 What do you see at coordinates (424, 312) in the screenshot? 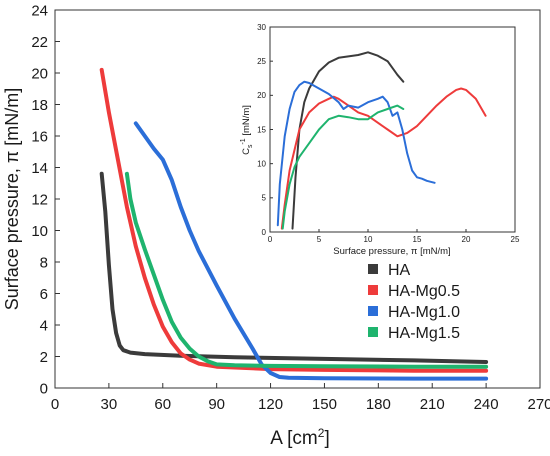
I see `legend-label: HA-Mg1.0` at bounding box center [424, 312].